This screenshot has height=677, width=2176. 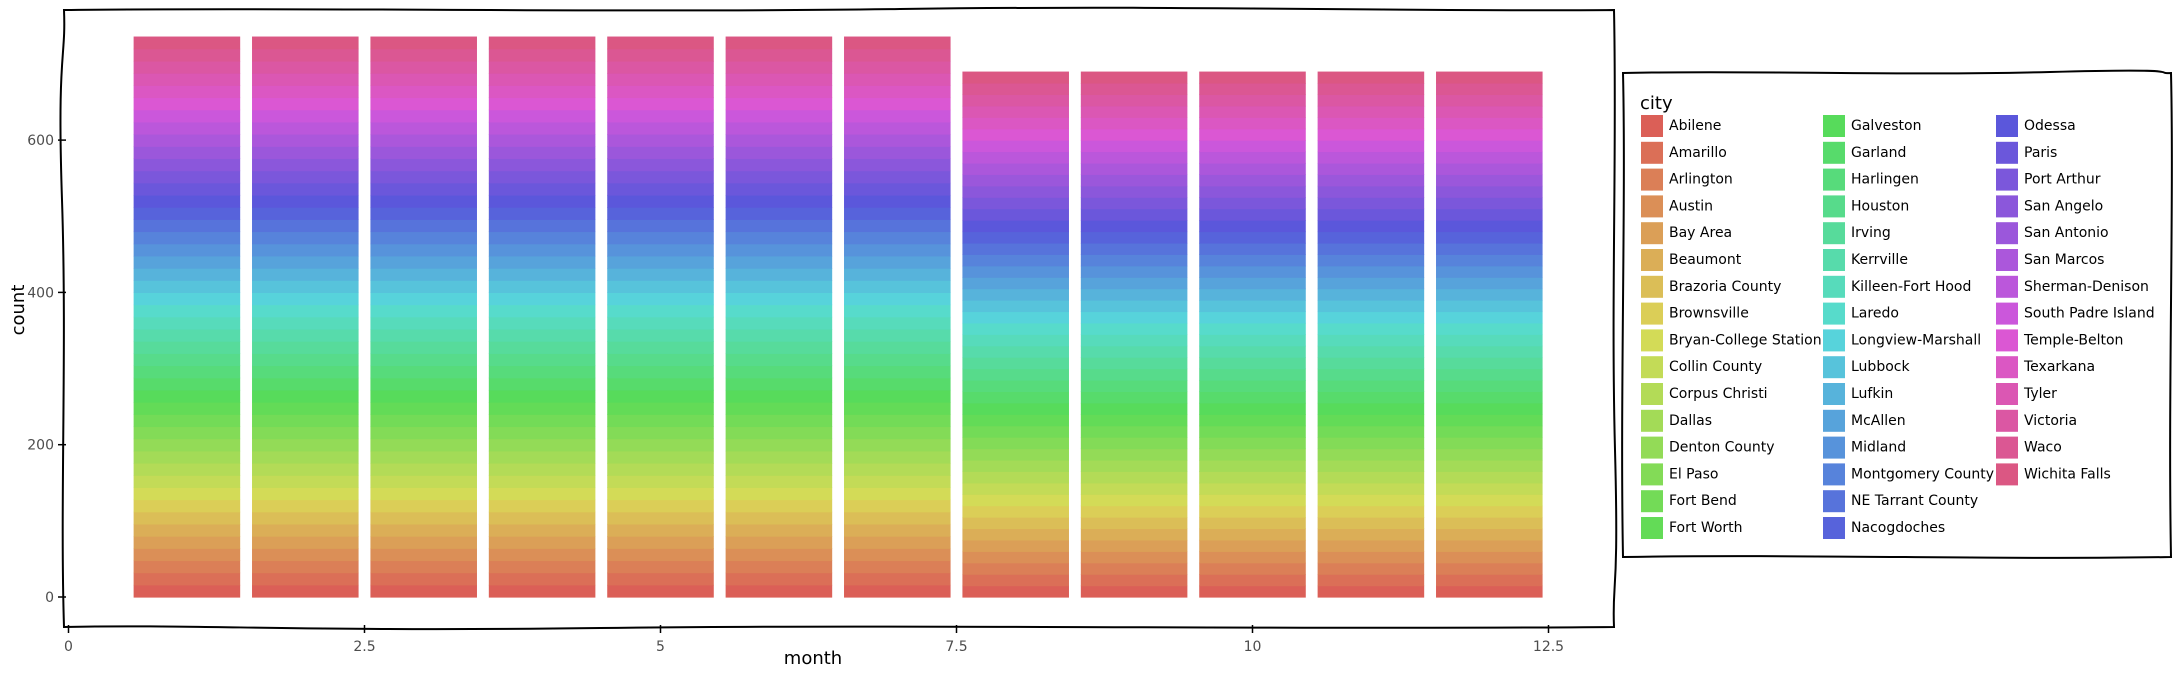 What do you see at coordinates (2050, 421) in the screenshot?
I see `legend-label: Victoria` at bounding box center [2050, 421].